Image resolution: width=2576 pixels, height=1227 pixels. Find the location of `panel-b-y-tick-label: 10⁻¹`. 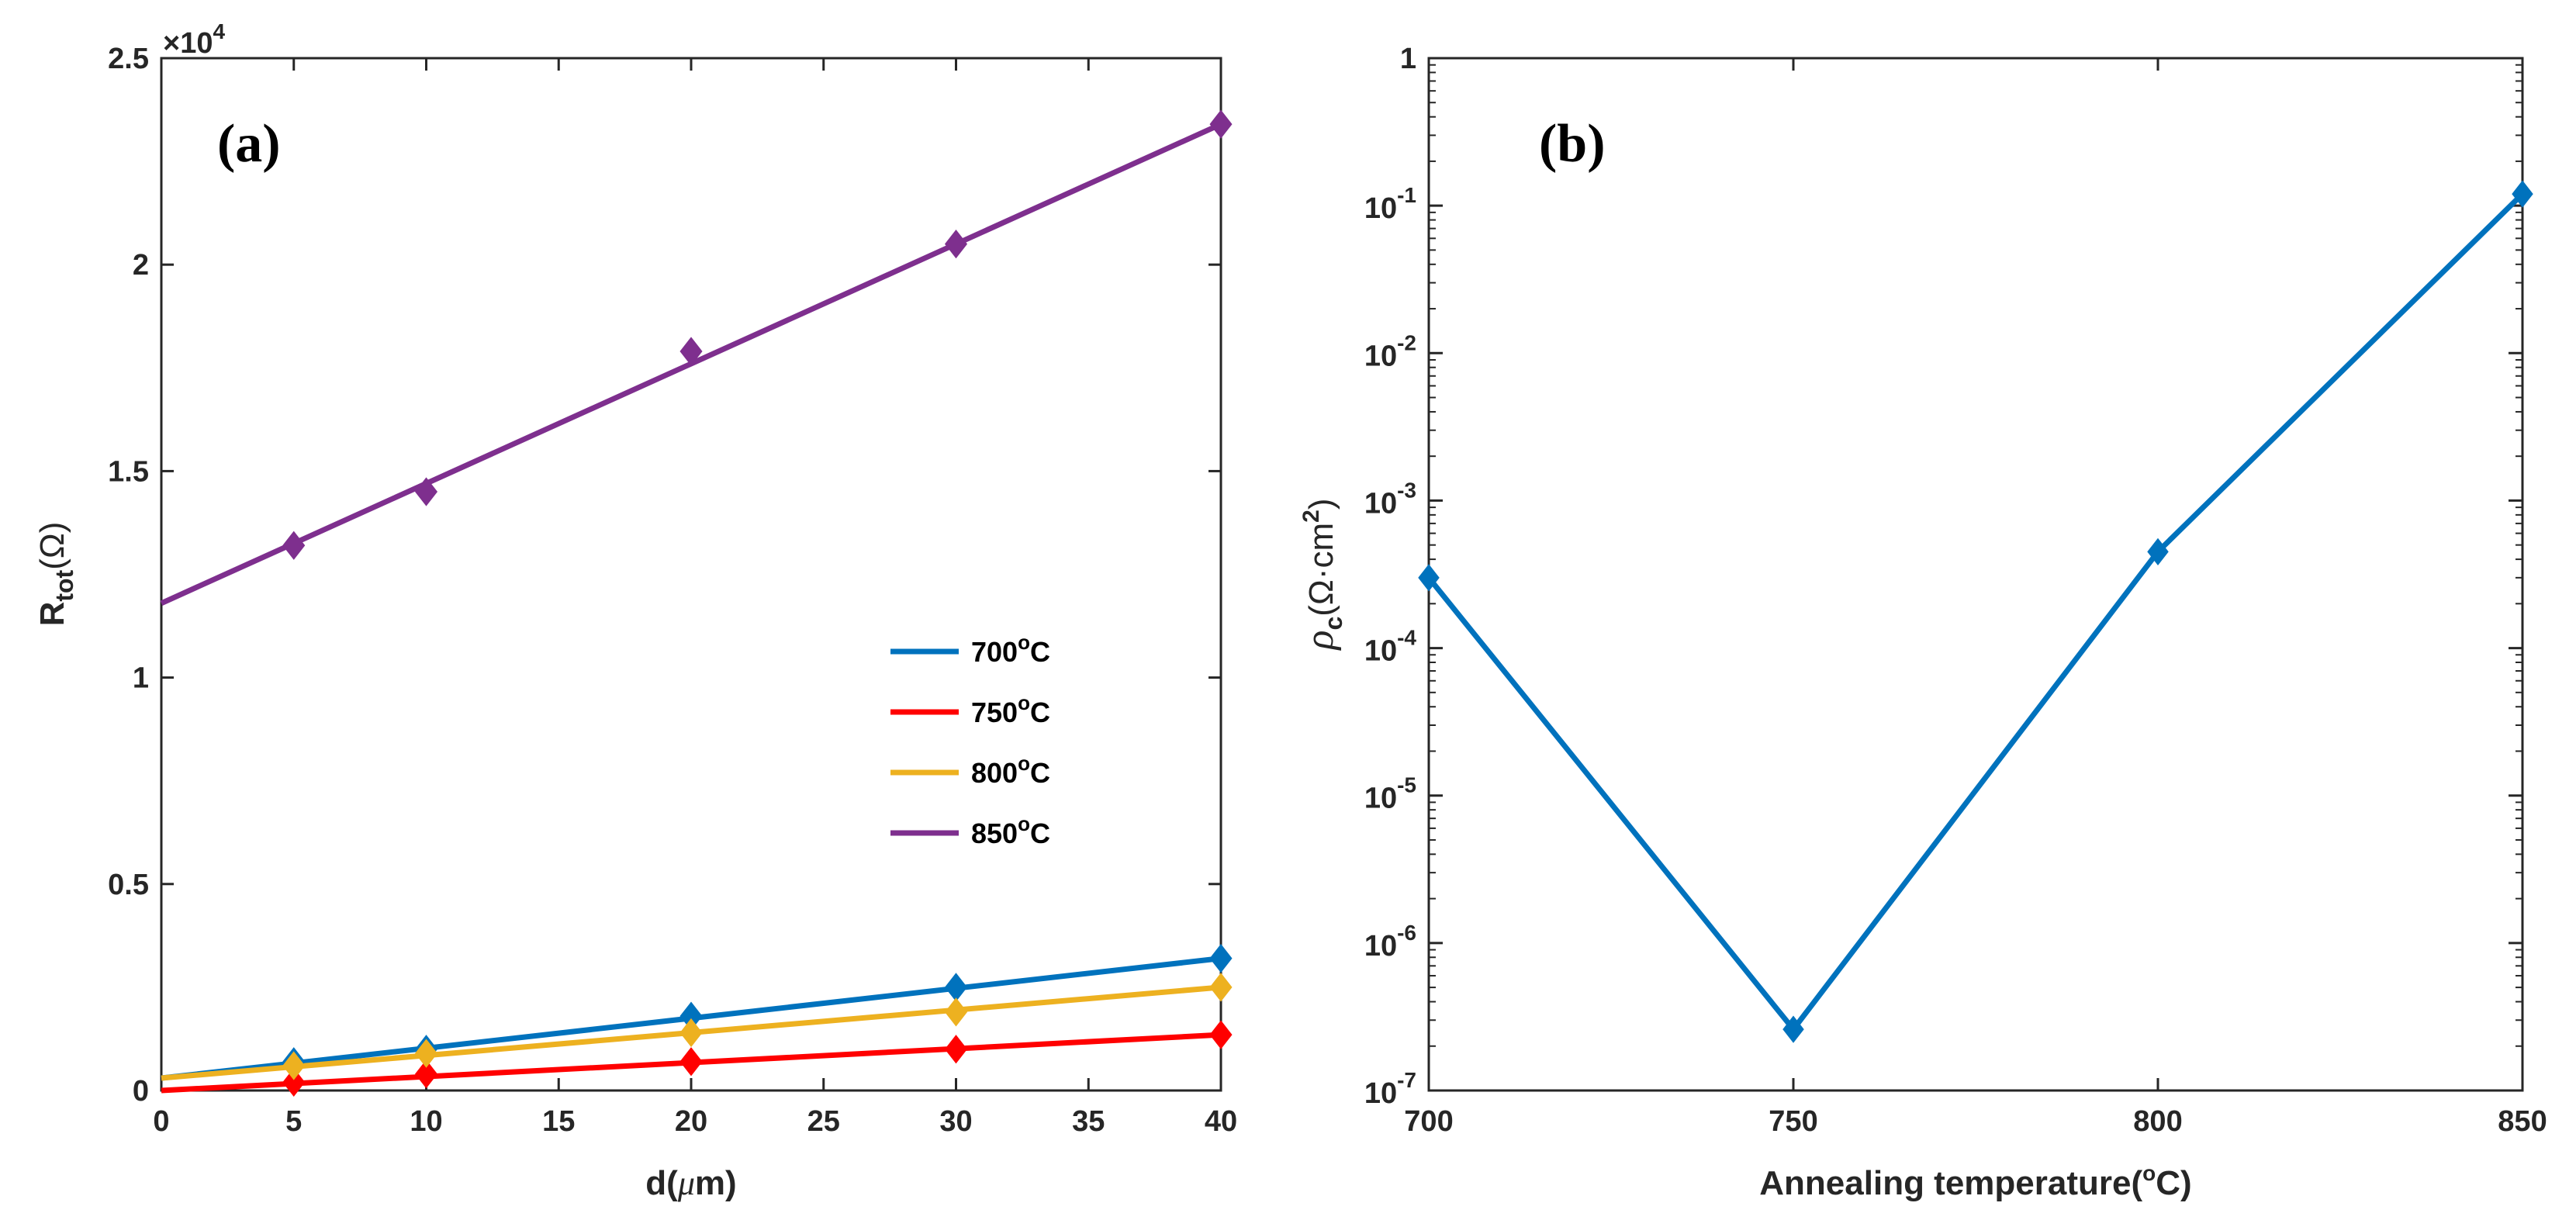

panel-b-y-tick-label: 10⁻¹ is located at coordinates (1390, 204).